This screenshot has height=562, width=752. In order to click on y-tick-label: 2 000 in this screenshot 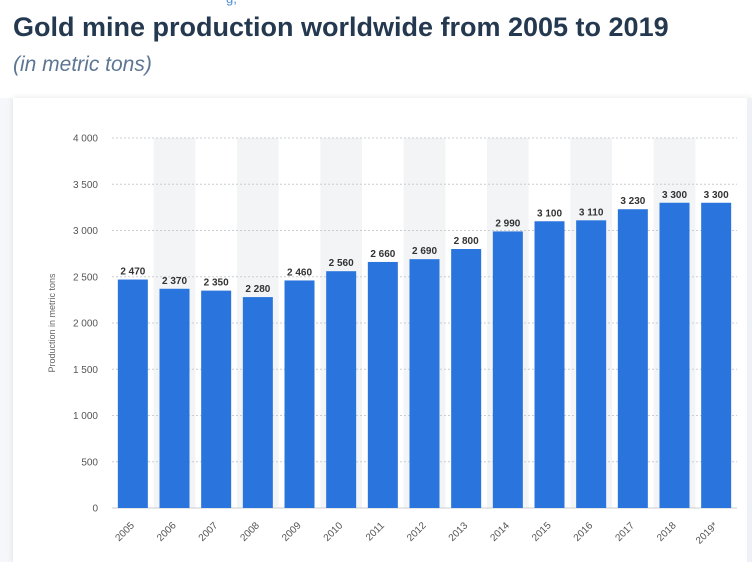, I will do `click(85, 324)`.